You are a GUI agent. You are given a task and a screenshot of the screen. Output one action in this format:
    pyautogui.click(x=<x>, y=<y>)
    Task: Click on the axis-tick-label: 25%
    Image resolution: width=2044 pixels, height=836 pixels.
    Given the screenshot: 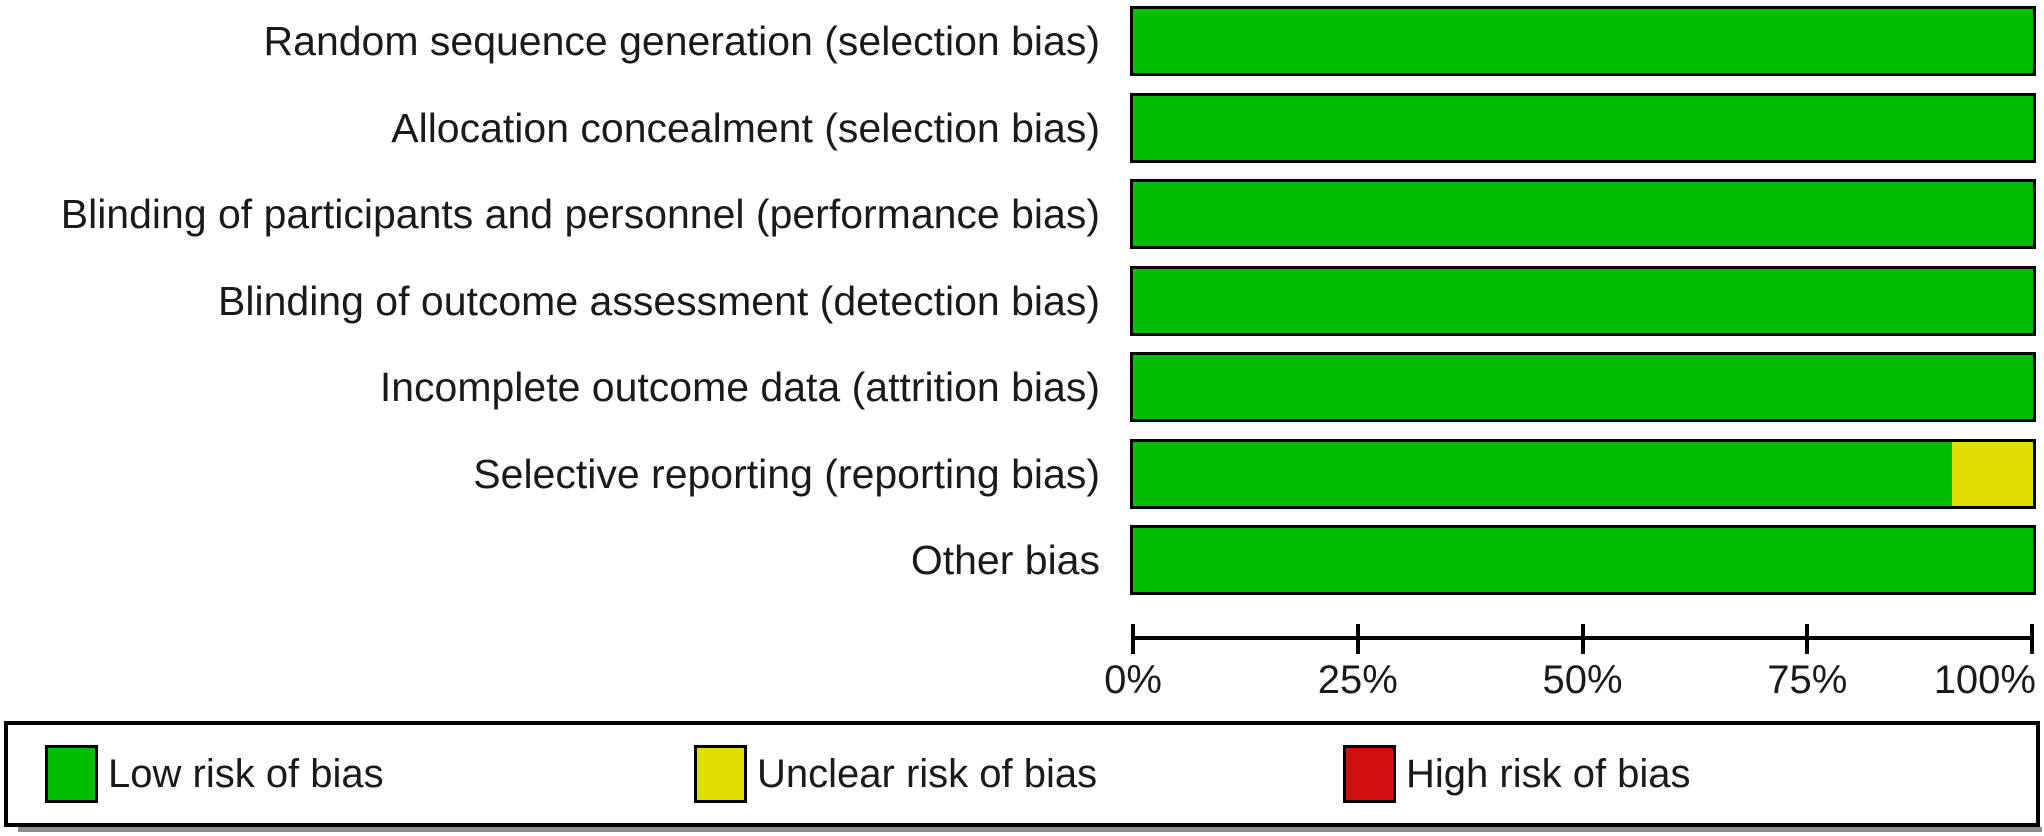 What is the action you would take?
    pyautogui.click(x=1357, y=680)
    